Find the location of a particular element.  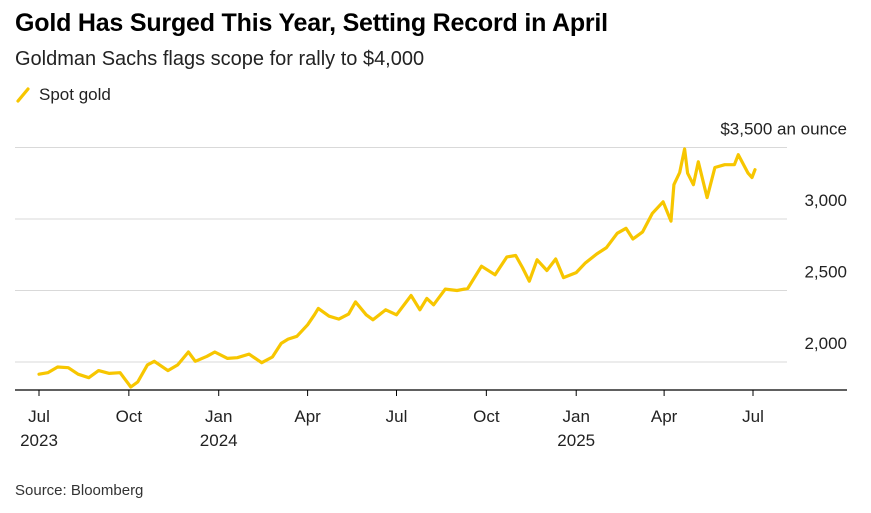

x-tick-year-label: 2023 is located at coordinates (39, 440).